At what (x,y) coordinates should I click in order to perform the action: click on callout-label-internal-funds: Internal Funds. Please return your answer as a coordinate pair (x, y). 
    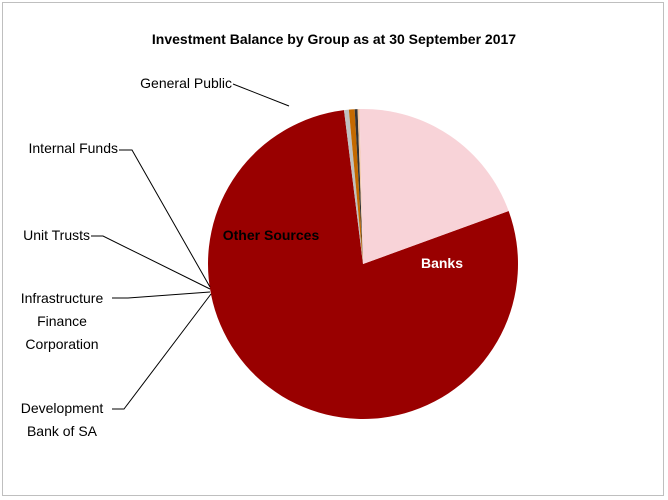
    Looking at the image, I should click on (74, 148).